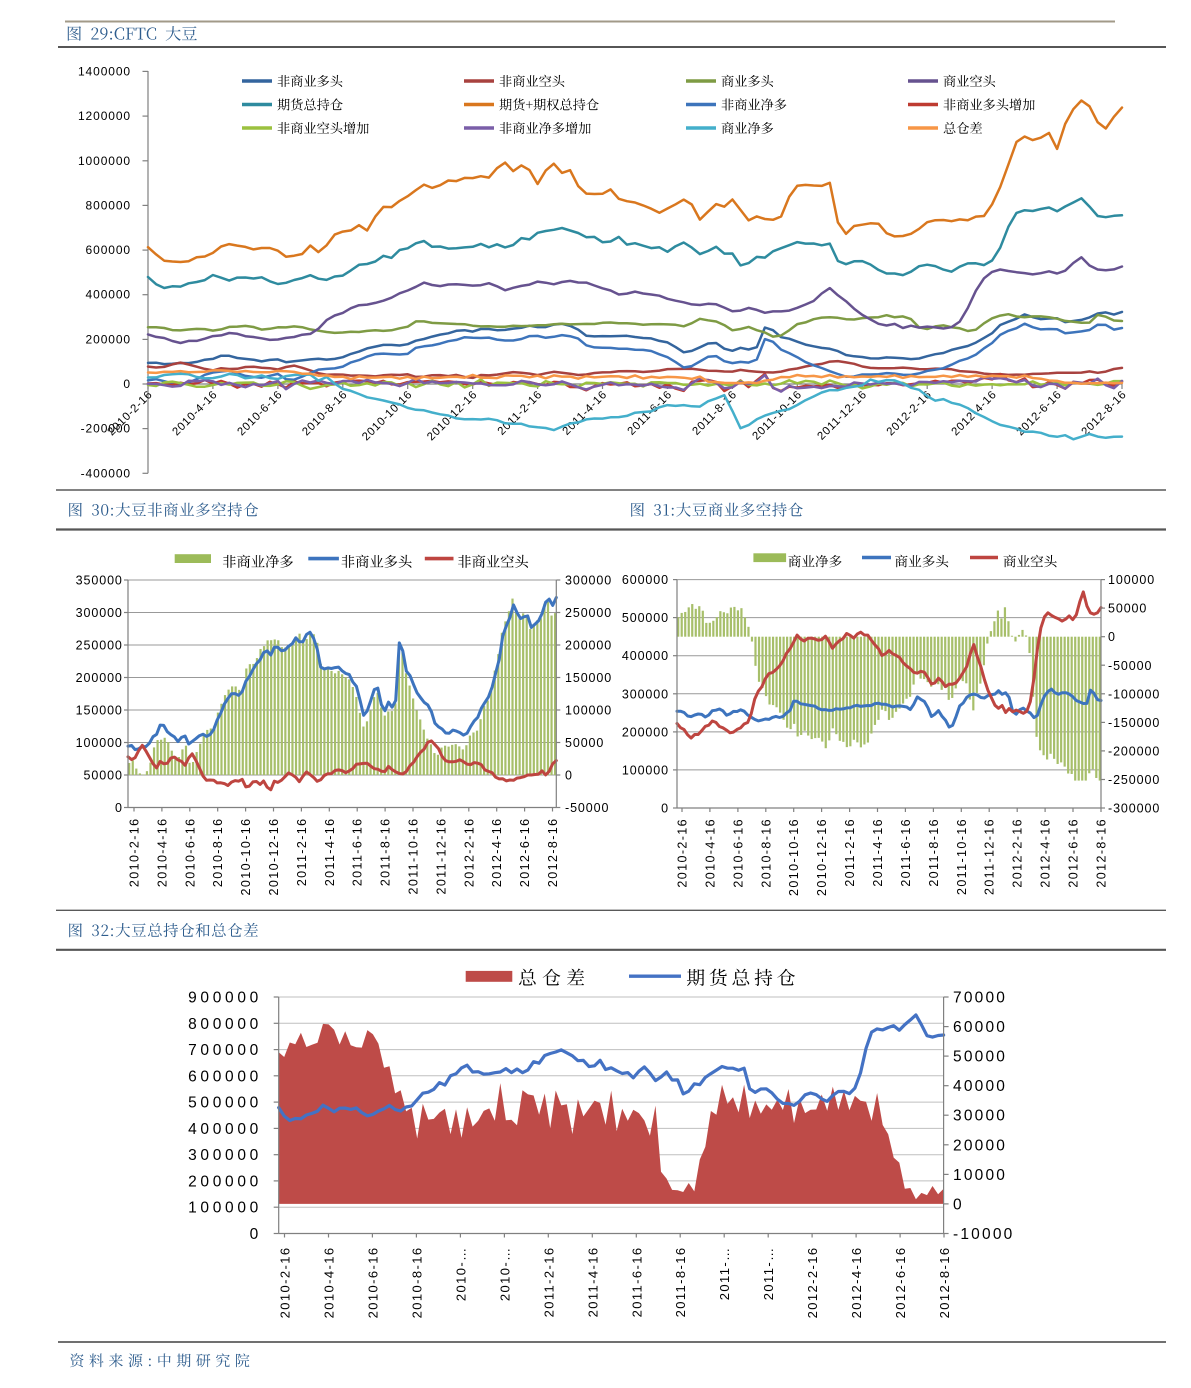  Describe the element at coordinates (980, 1175) in the screenshot. I see `svg-text: 10000` at that location.